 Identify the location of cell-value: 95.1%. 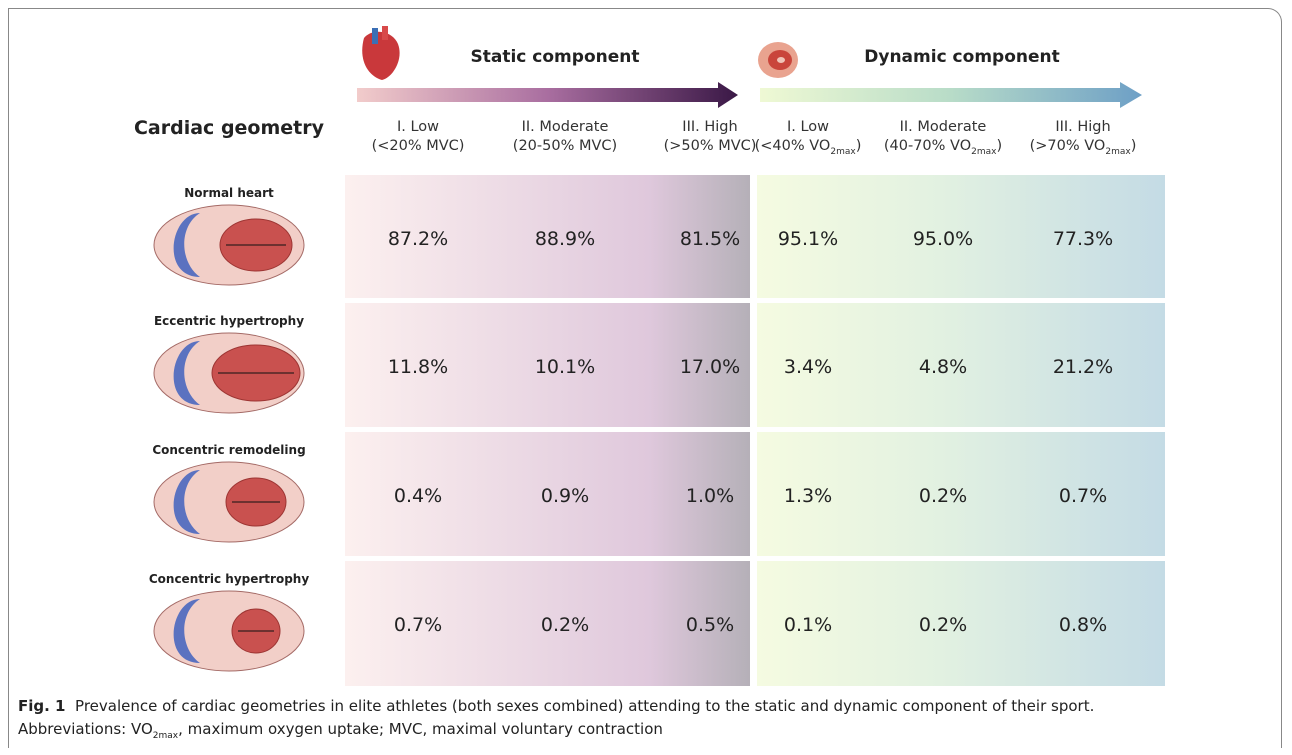
(808, 239).